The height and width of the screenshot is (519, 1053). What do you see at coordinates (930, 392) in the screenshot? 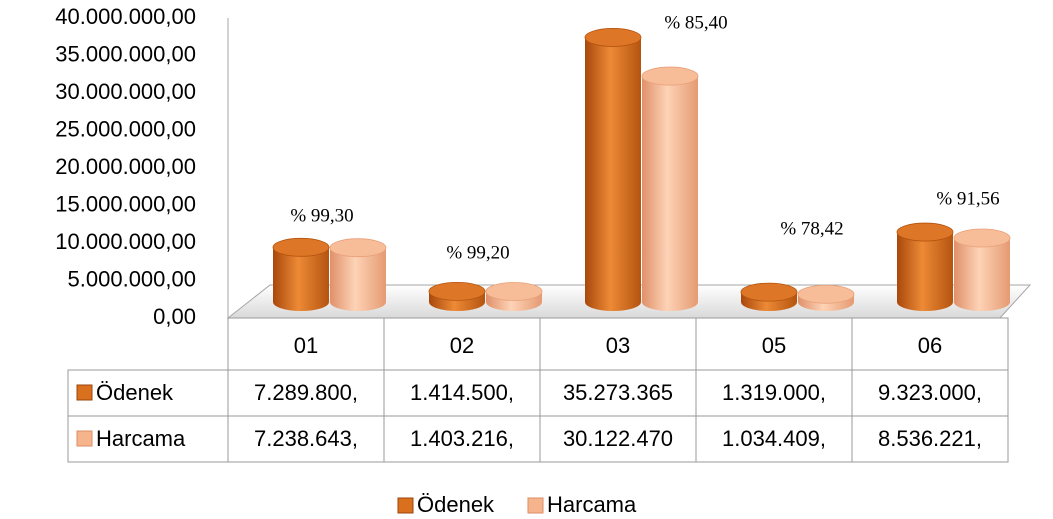
I see `table-cell: 9.323.000,` at bounding box center [930, 392].